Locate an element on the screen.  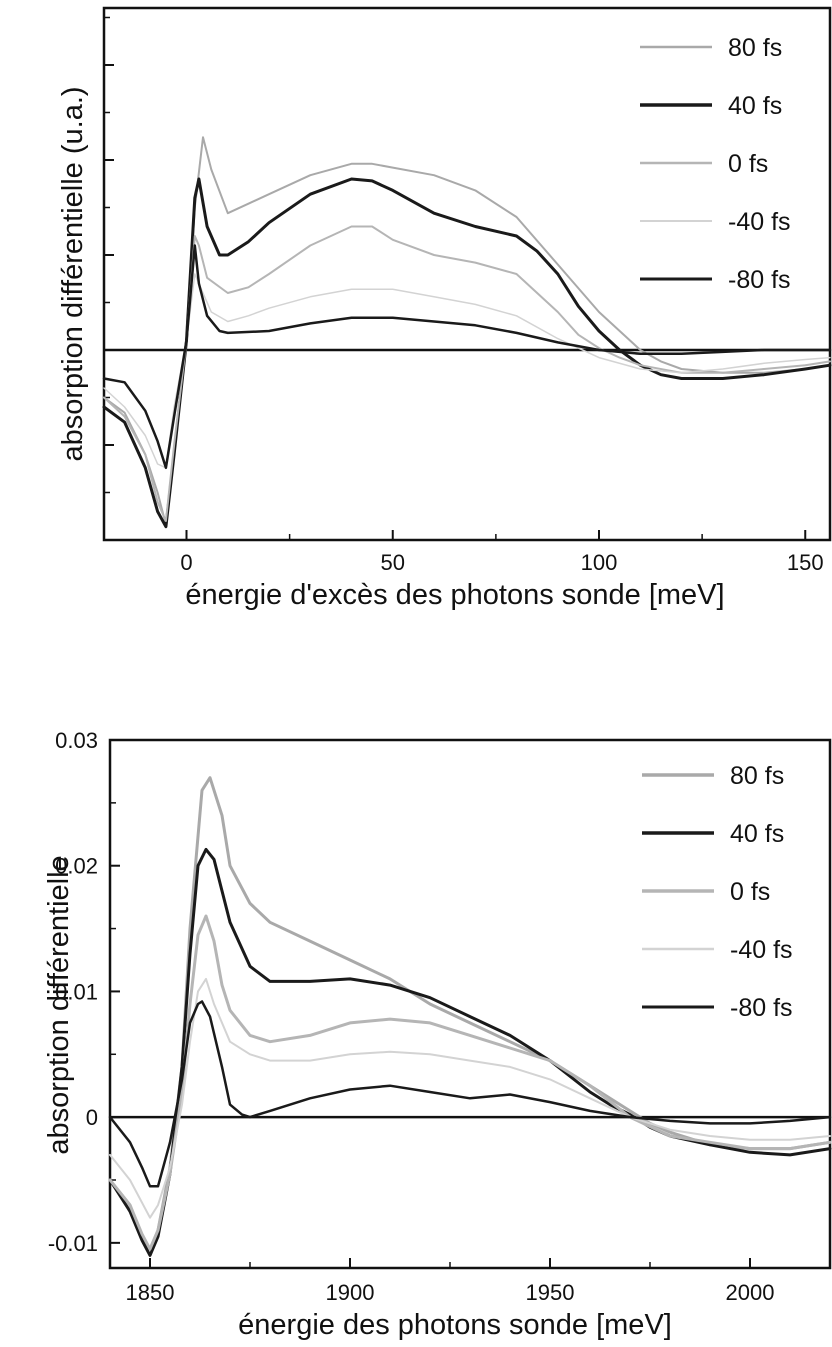
x-tick-label: 100 is located at coordinates (599, 562).